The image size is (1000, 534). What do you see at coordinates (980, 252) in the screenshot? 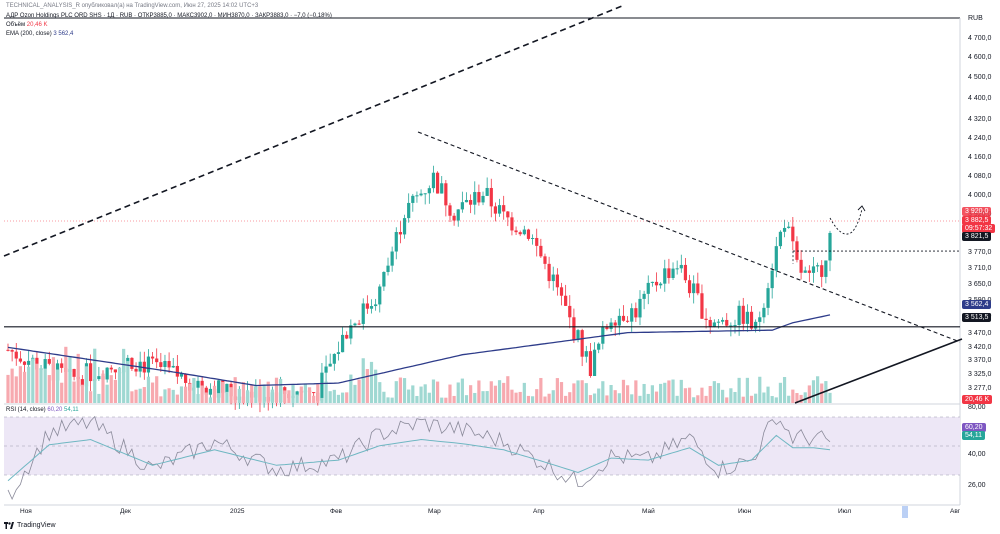
I see `price-axis-label: 3 770,0` at bounding box center [980, 252].